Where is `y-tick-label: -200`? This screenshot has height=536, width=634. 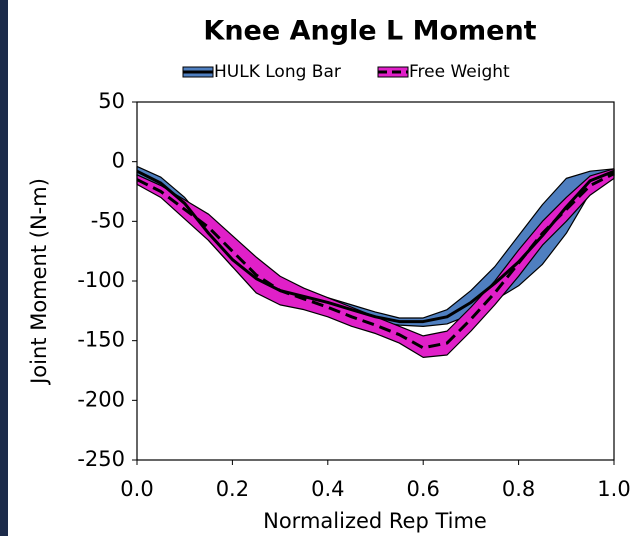
y-tick-label: -200 is located at coordinates (101, 399).